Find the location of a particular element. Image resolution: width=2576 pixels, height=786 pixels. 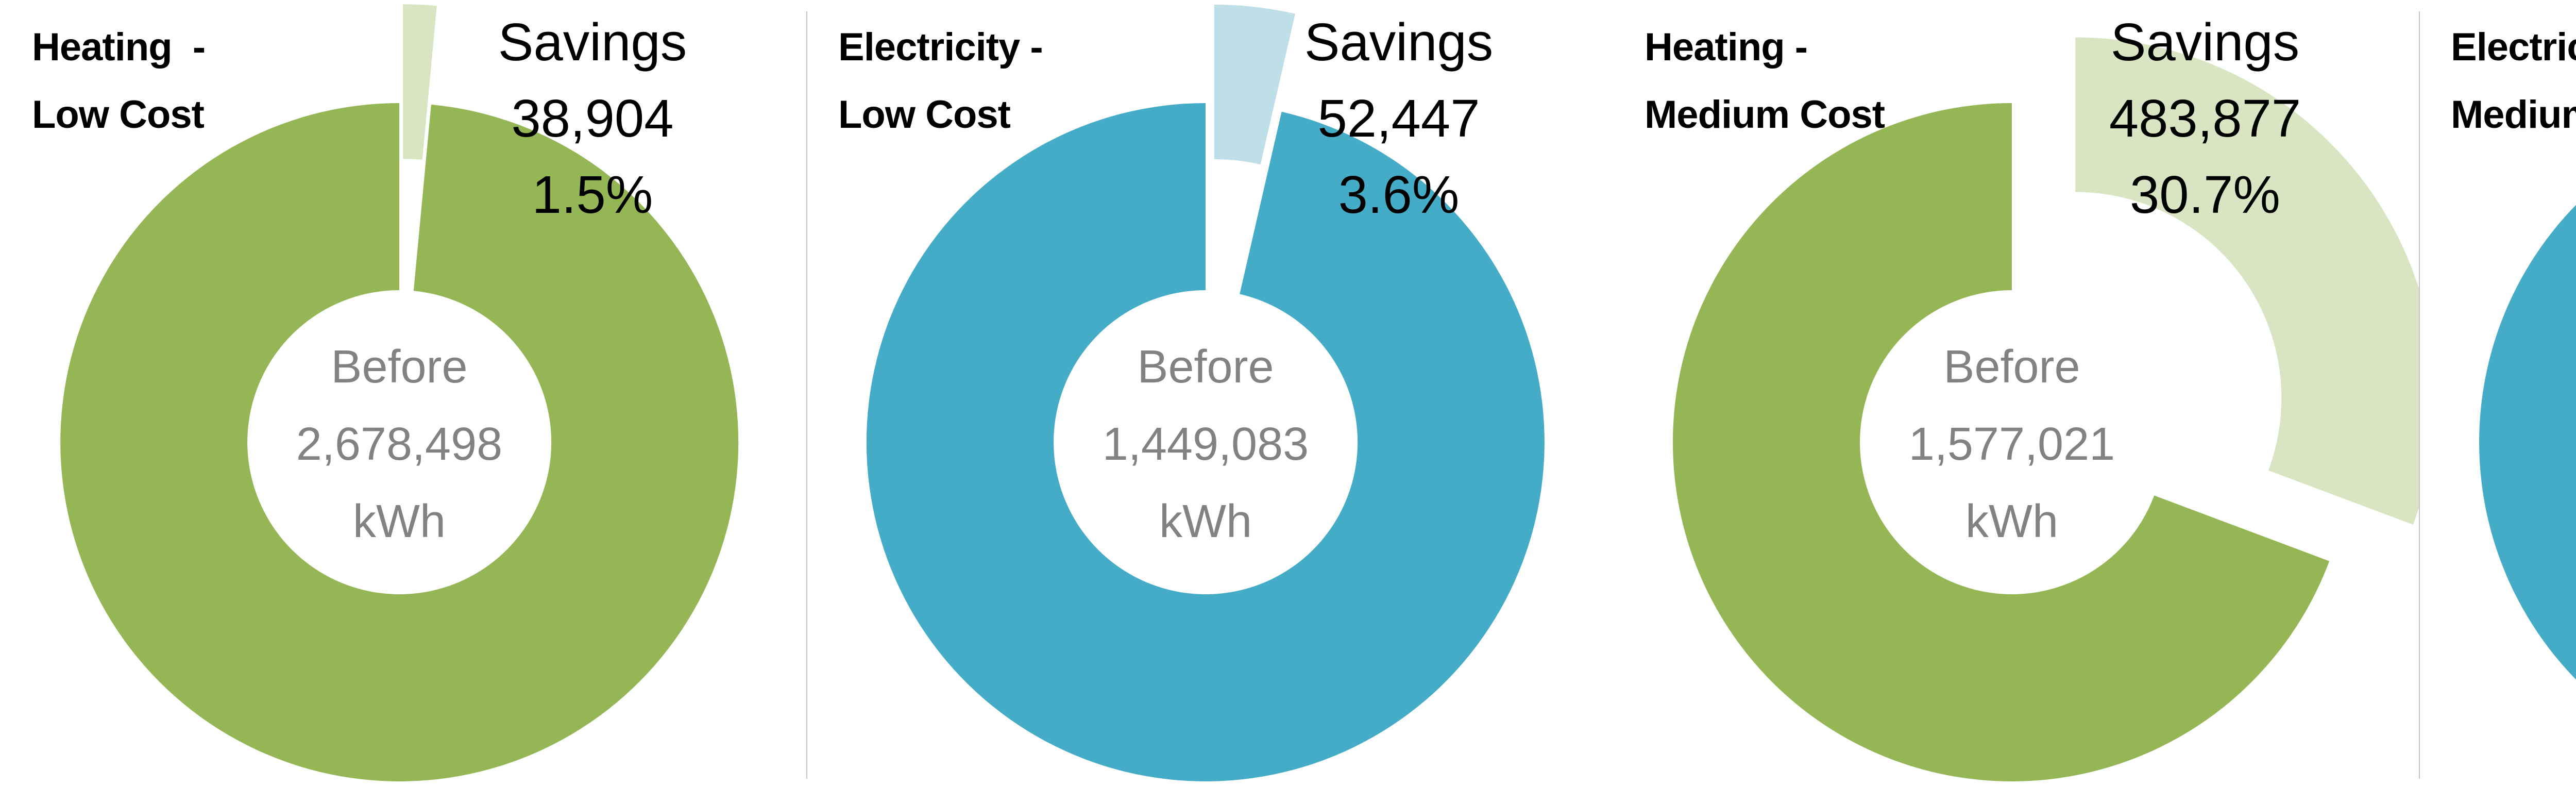

savings-callout: Savings 52,447 3.6% is located at coordinates (1399, 119).